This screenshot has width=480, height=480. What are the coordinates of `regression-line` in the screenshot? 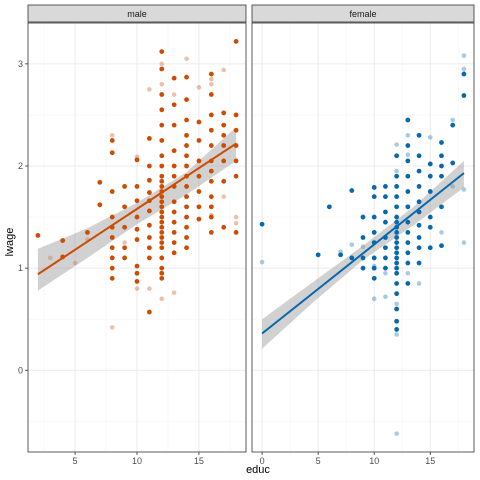 It's located at (363, 253).